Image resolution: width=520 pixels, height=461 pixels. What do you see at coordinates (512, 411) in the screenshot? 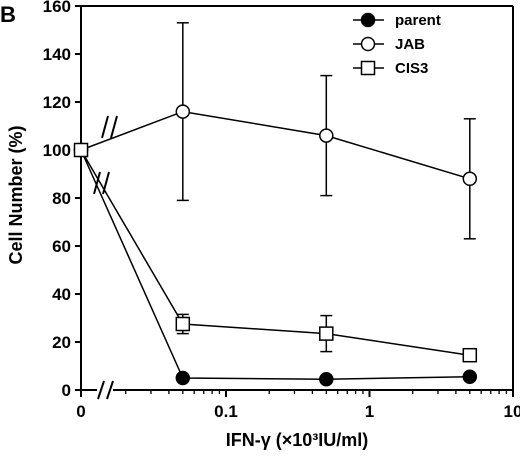
I see `x-tick-label: 10` at bounding box center [512, 411].